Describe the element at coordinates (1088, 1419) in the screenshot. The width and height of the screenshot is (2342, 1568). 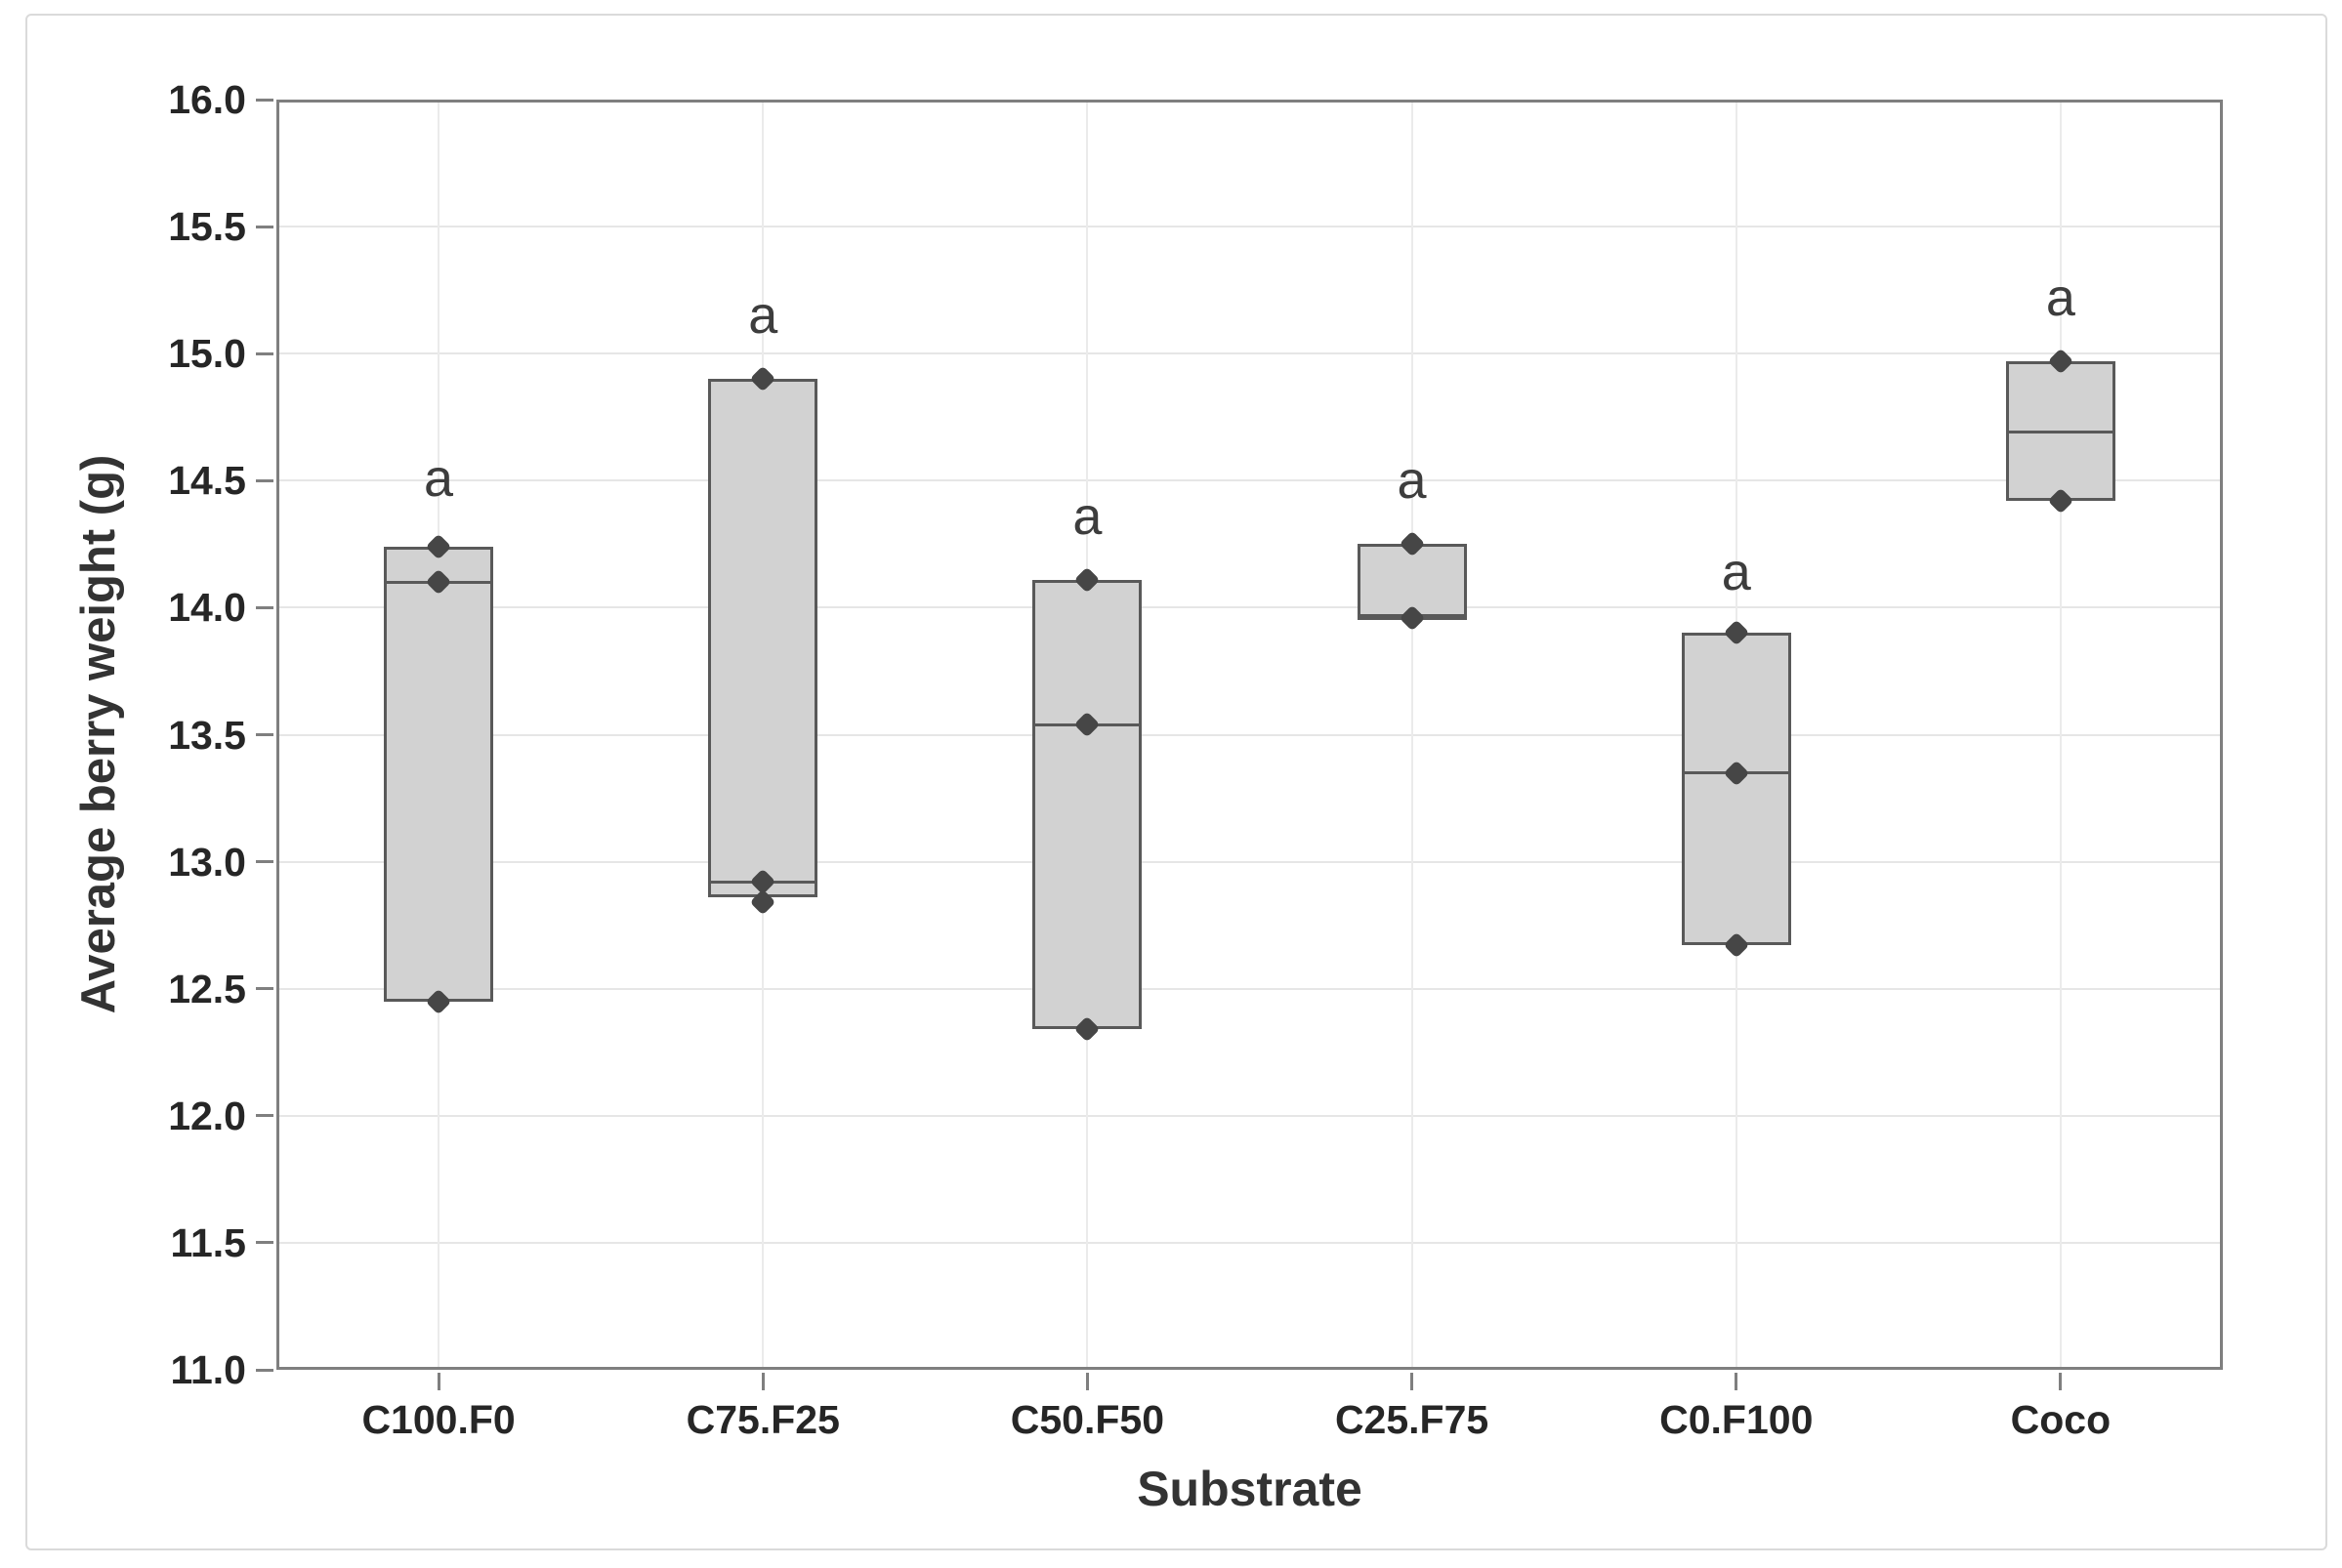
I see `x-tick-label: C50.F50` at that location.